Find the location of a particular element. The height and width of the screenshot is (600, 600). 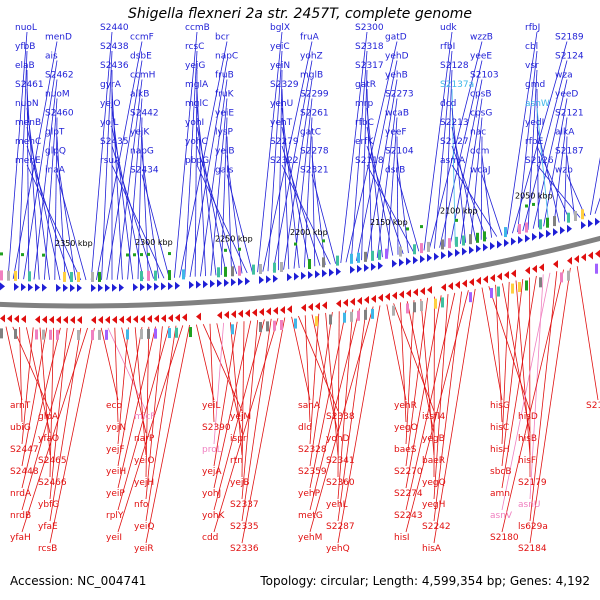

forward-gene-label: menE is located at coordinates (28, 161).